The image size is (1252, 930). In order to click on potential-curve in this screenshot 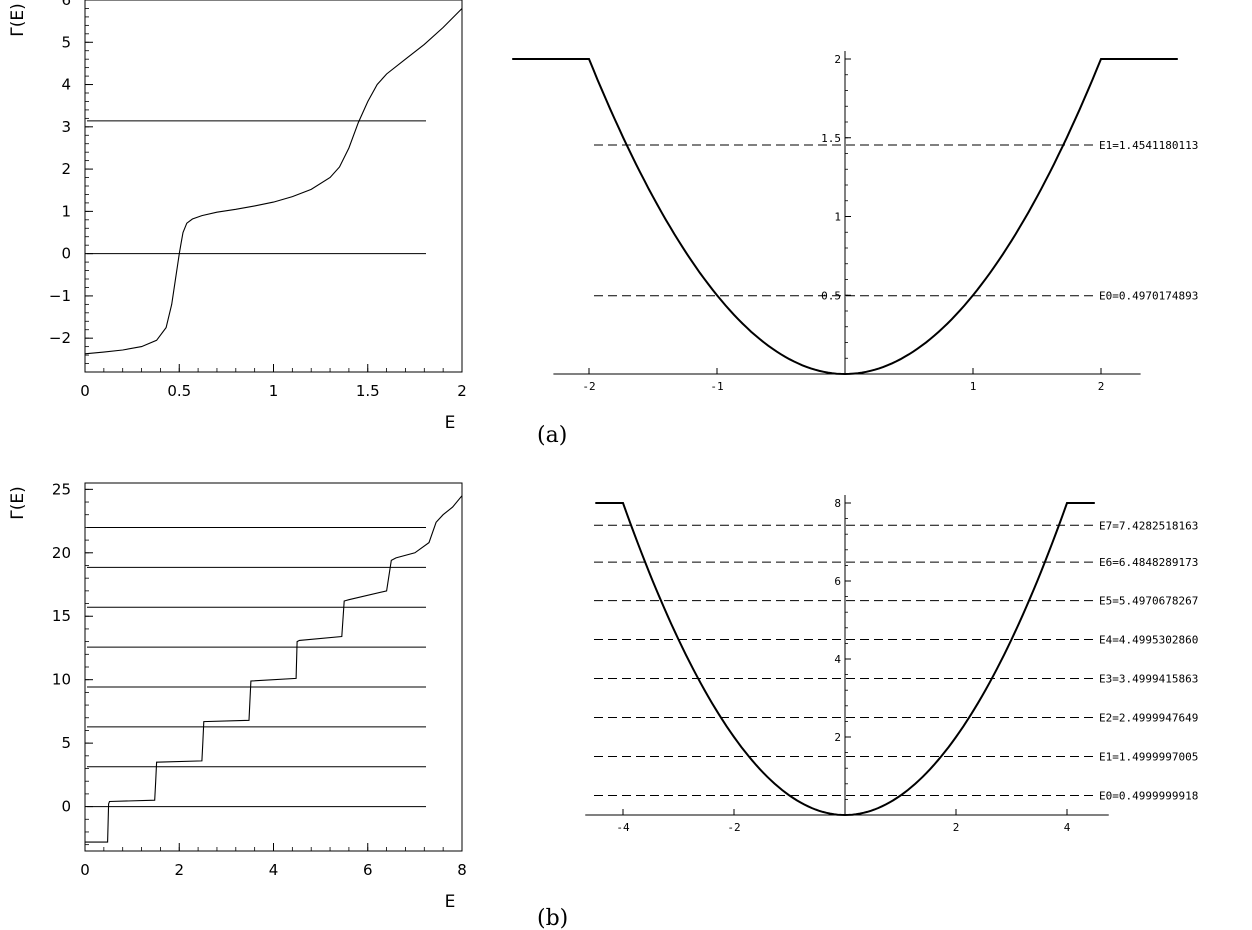, I will do `click(845, 659)`.